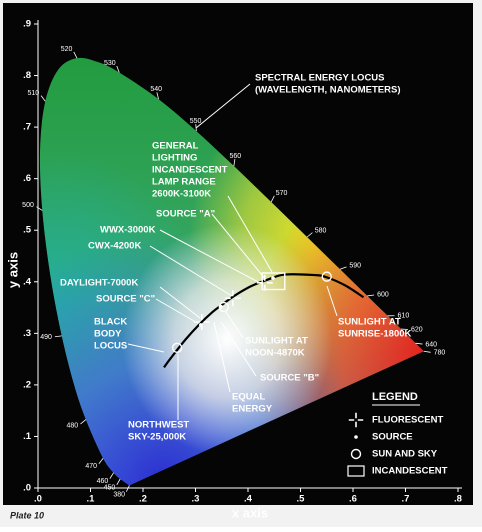  Describe the element at coordinates (301, 499) in the screenshot. I see `x-tick-label: .5` at that location.